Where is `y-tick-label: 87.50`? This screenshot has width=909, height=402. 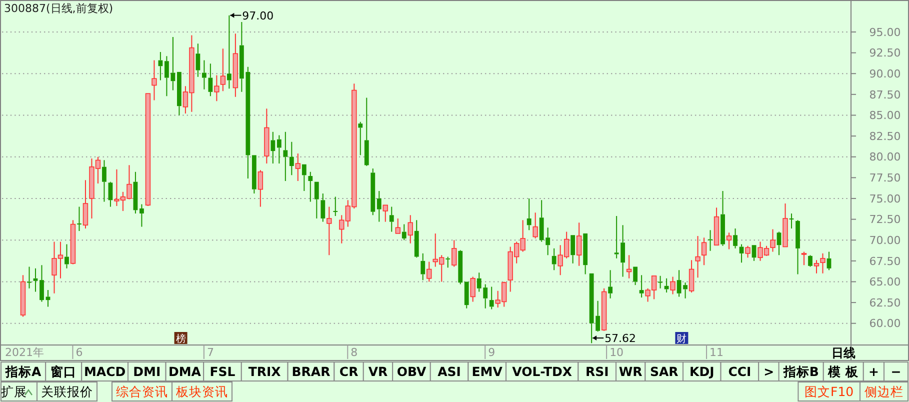 y-tick-label: 87.50 is located at coordinates (885, 95).